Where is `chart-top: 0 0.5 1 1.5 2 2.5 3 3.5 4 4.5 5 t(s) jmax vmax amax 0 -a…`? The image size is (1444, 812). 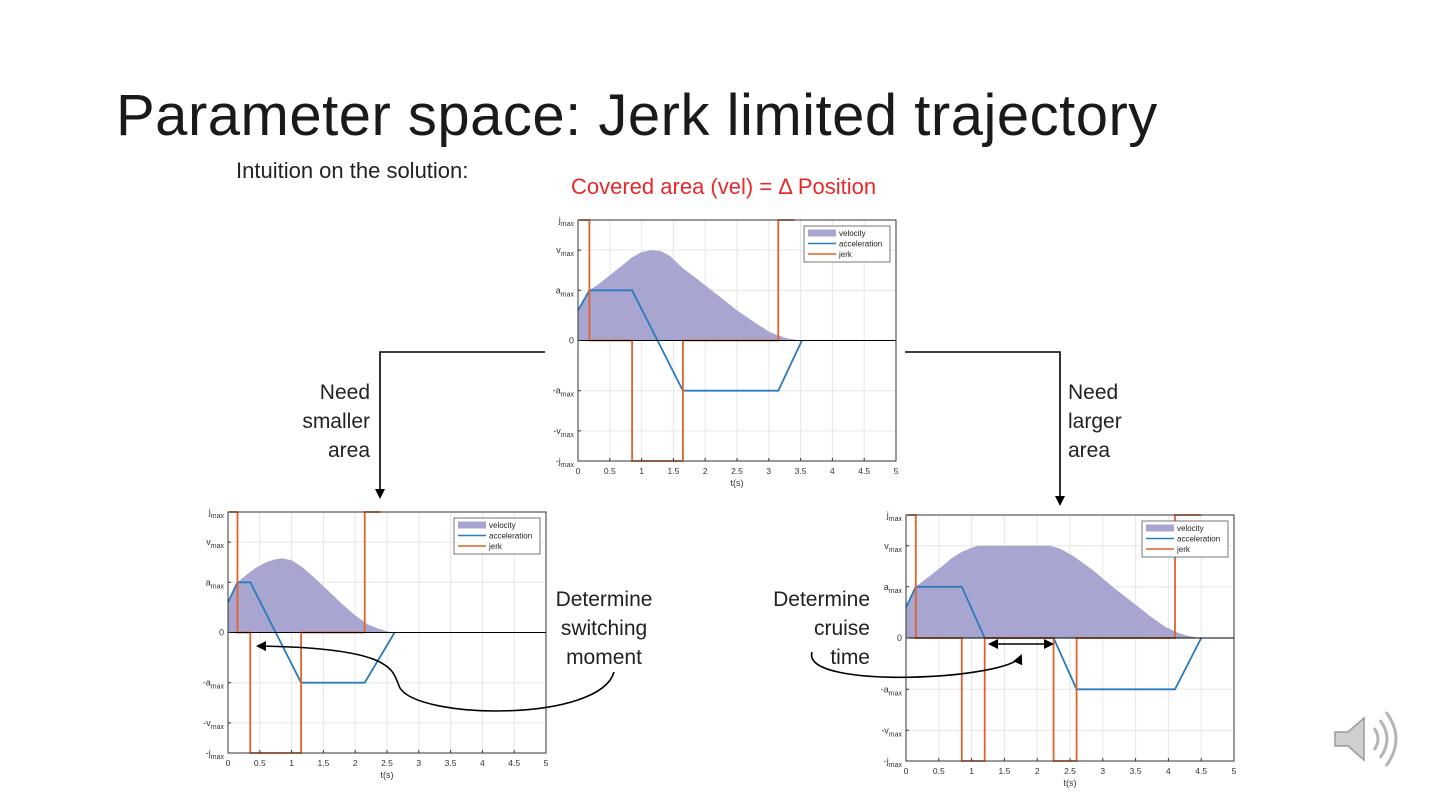 chart-top: 0 0.5 1 1.5 2 2.5 3 3.5 4 4.5 5 t(s) jmax vmax amax 0 -a… is located at coordinates (726, 351).